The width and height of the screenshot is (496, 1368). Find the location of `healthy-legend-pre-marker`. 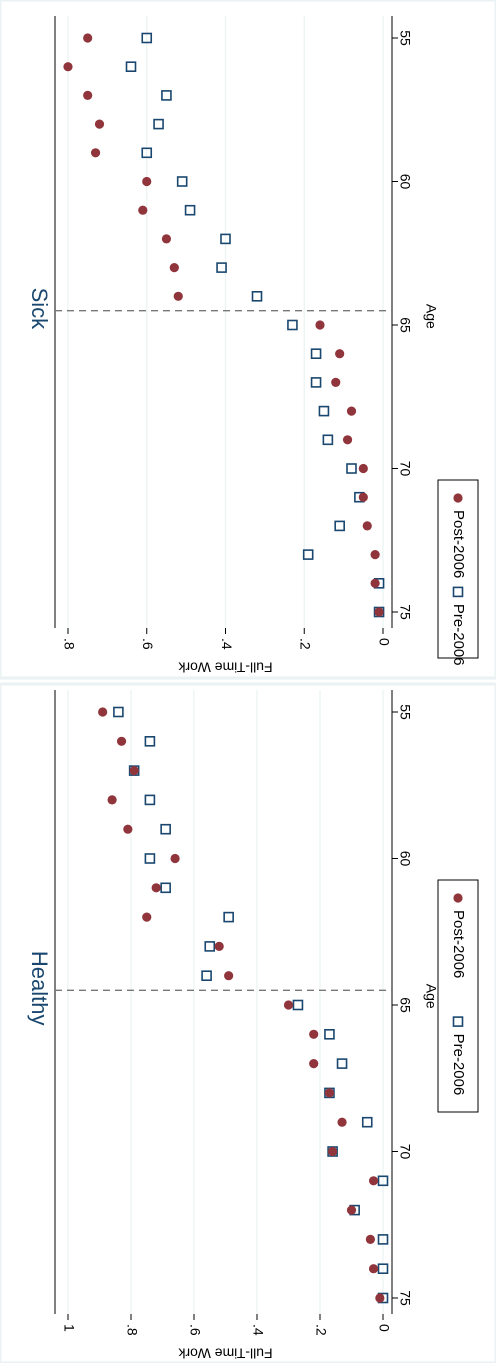

healthy-legend-pre-marker is located at coordinates (458, 1021).